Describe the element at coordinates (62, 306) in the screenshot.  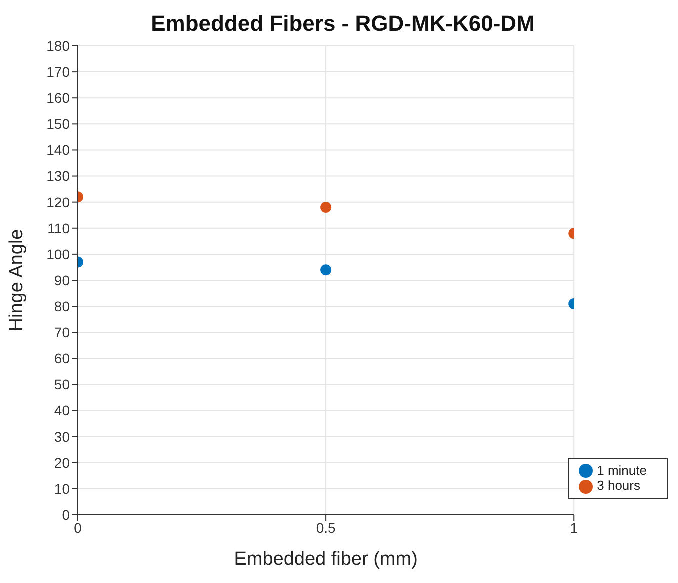
I see `y-tick-label: 80` at that location.